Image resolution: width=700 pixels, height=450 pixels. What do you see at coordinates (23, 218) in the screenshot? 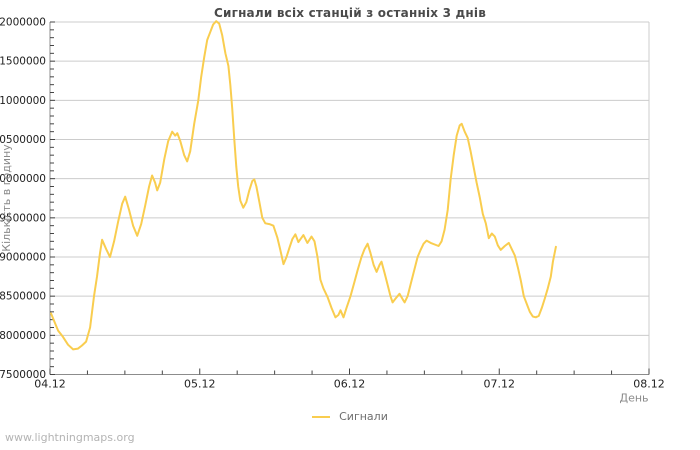
I see `y-tick-label: 9500000` at bounding box center [23, 218].